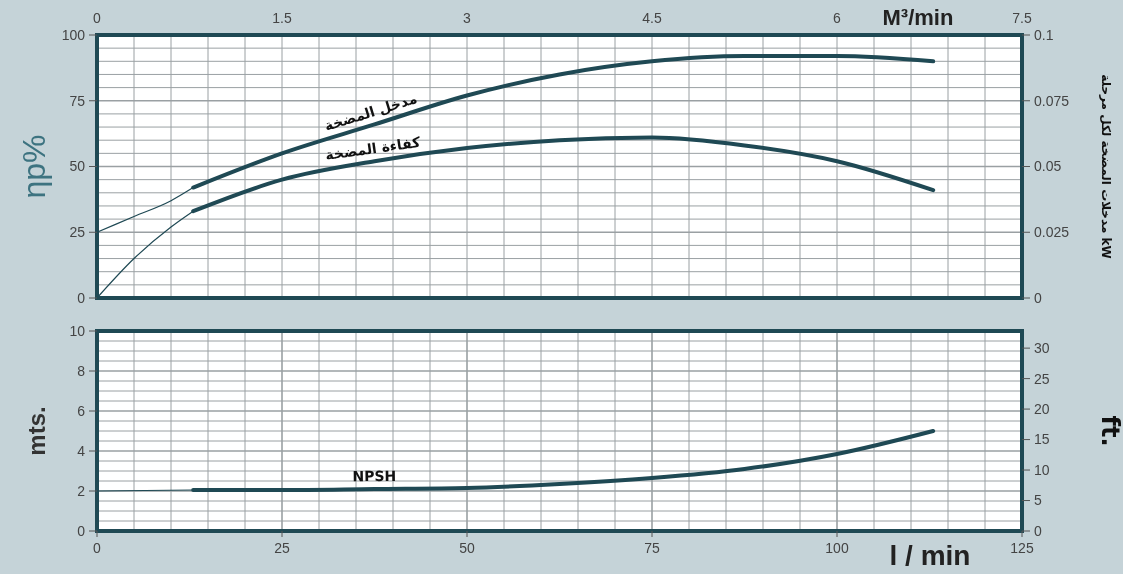 This screenshot has width=1123, height=574. Describe the element at coordinates (467, 548) in the screenshot. I see `x-tick-label: 50` at that location.